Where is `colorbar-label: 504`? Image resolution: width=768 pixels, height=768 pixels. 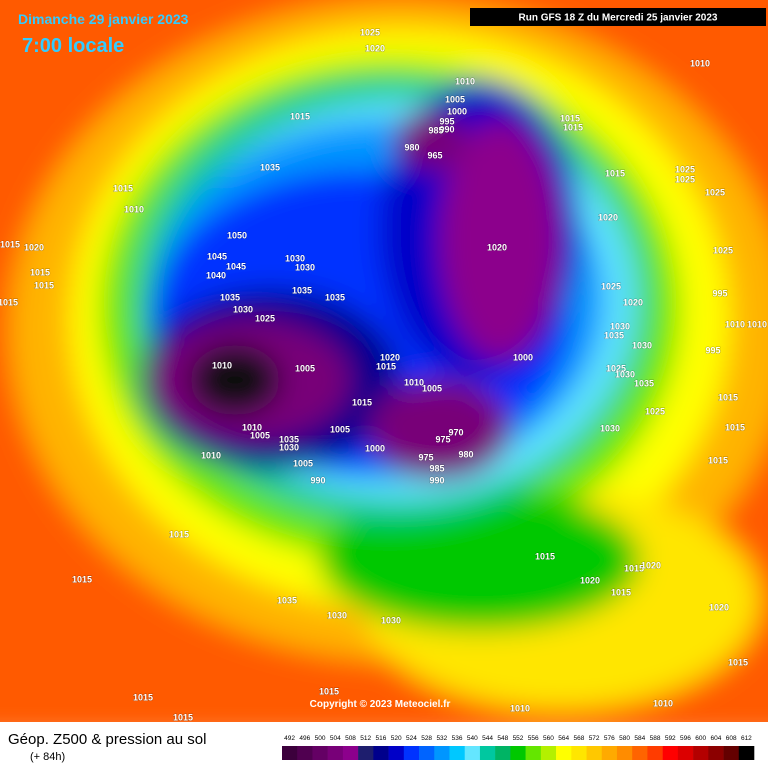
colorbar-label: 504 is located at coordinates (335, 738).